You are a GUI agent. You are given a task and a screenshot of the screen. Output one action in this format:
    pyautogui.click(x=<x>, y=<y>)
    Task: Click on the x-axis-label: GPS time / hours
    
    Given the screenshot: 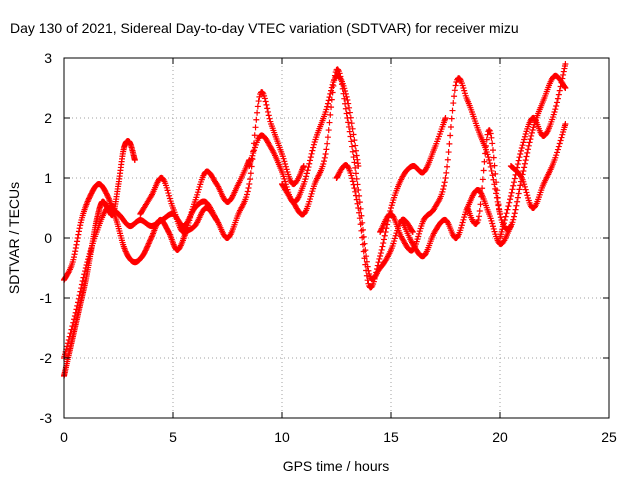 What is the action you would take?
    pyautogui.click(x=336, y=466)
    